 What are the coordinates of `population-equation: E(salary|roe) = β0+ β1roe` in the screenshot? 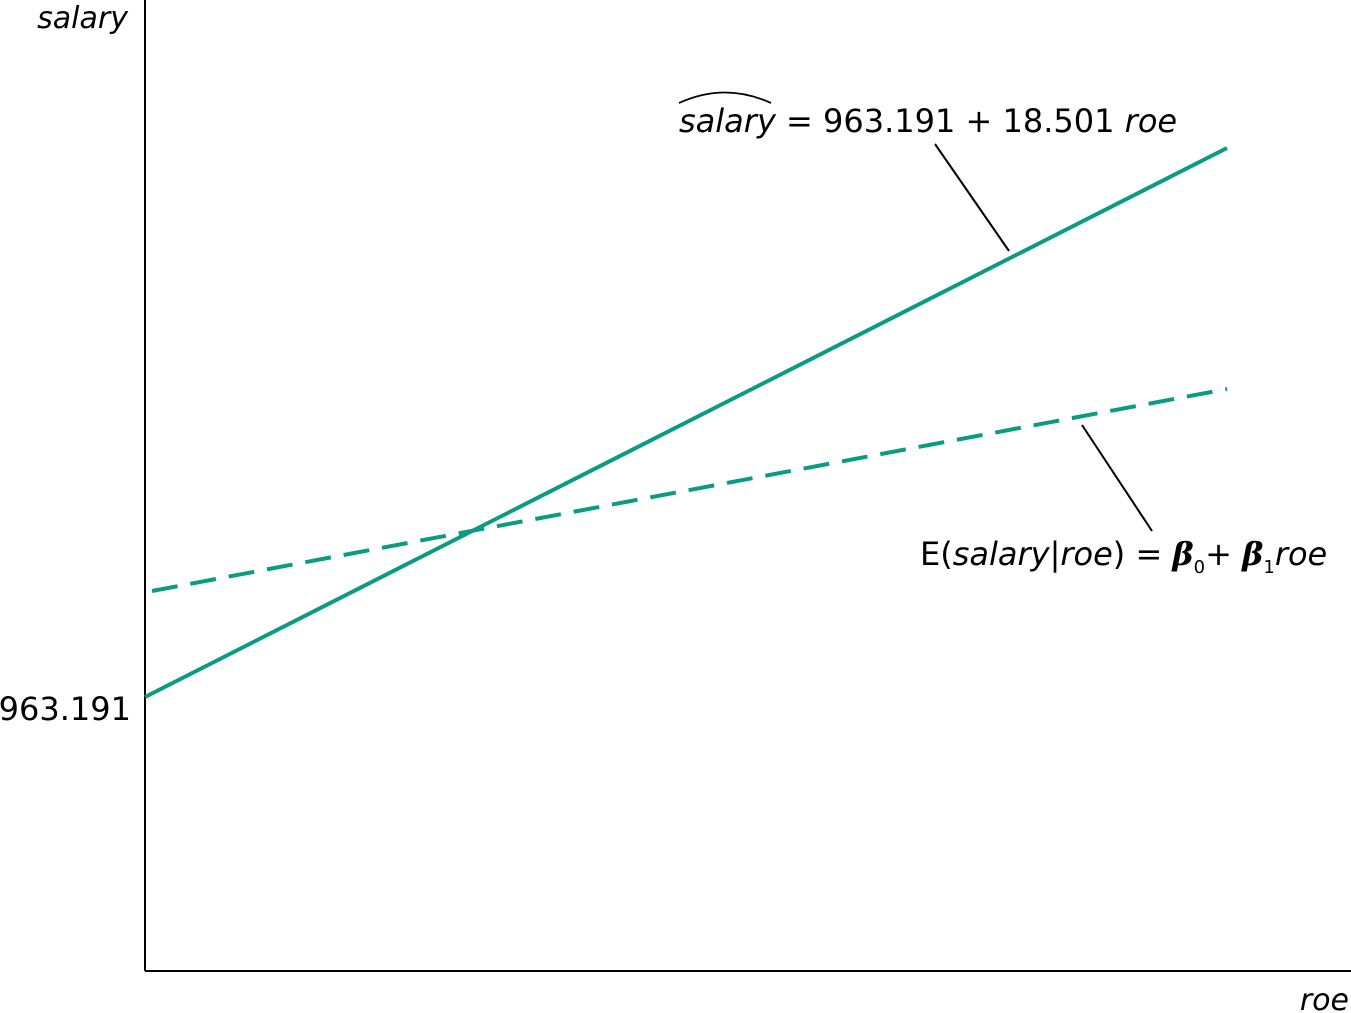 It's located at (1123, 556).